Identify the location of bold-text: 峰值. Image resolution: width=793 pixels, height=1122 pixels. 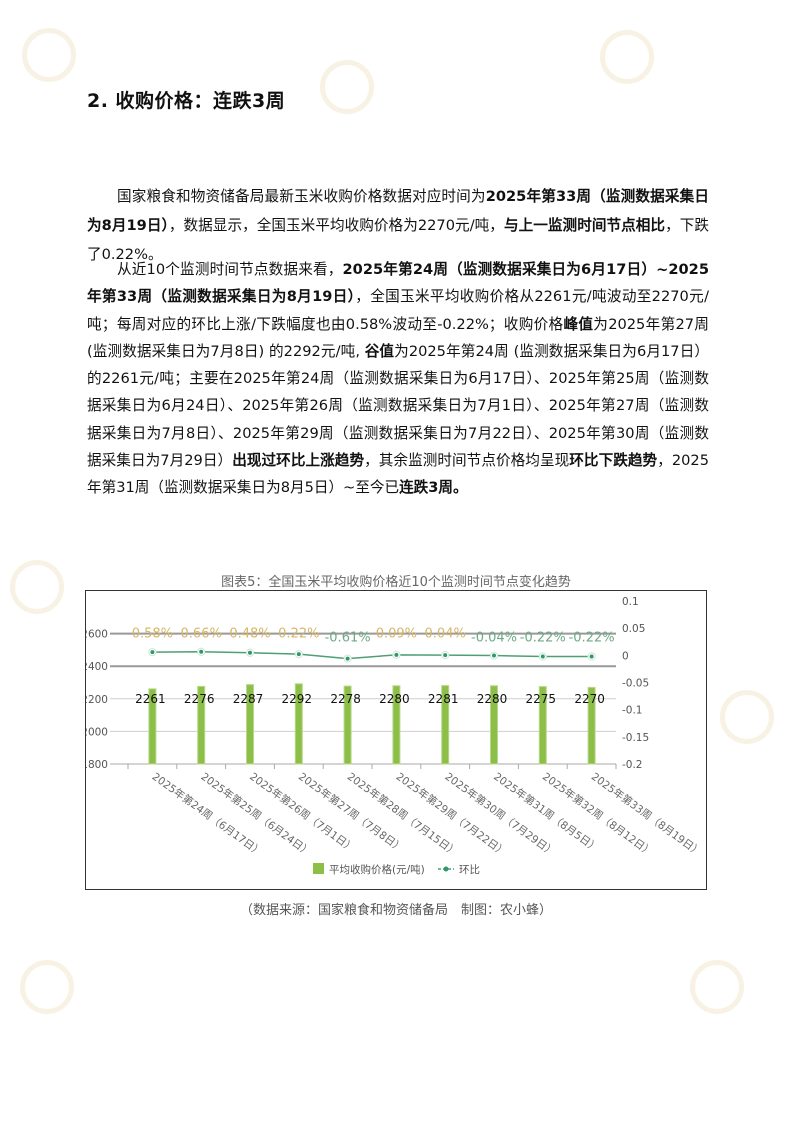
(578, 324).